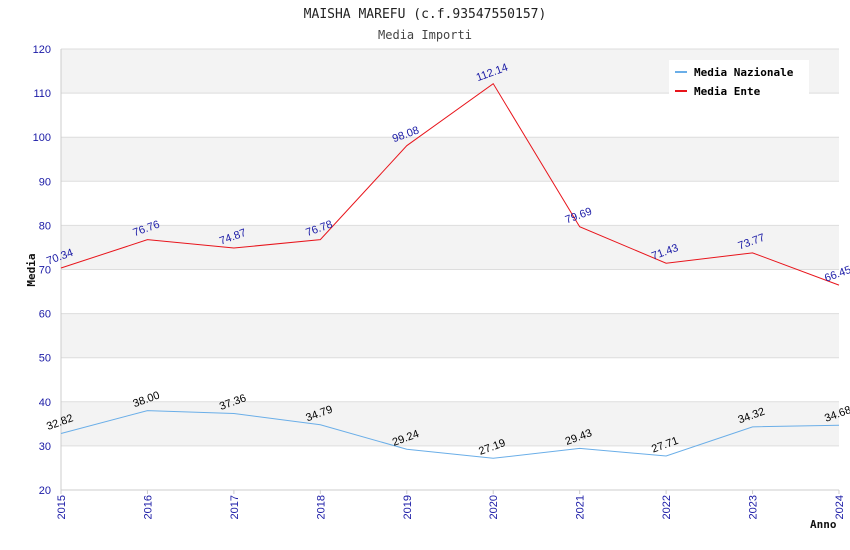  I want to click on x-tick-label: 2023, so click(754, 507).